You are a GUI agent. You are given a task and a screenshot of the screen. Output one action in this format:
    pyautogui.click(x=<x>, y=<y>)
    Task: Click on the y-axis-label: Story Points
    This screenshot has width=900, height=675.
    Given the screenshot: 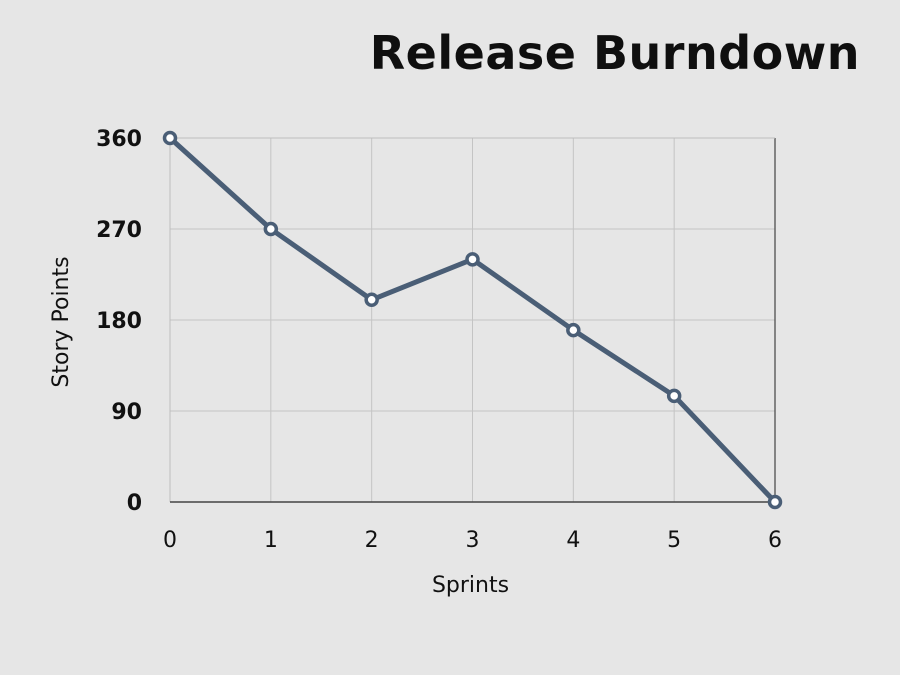 What is the action you would take?
    pyautogui.click(x=61, y=321)
    